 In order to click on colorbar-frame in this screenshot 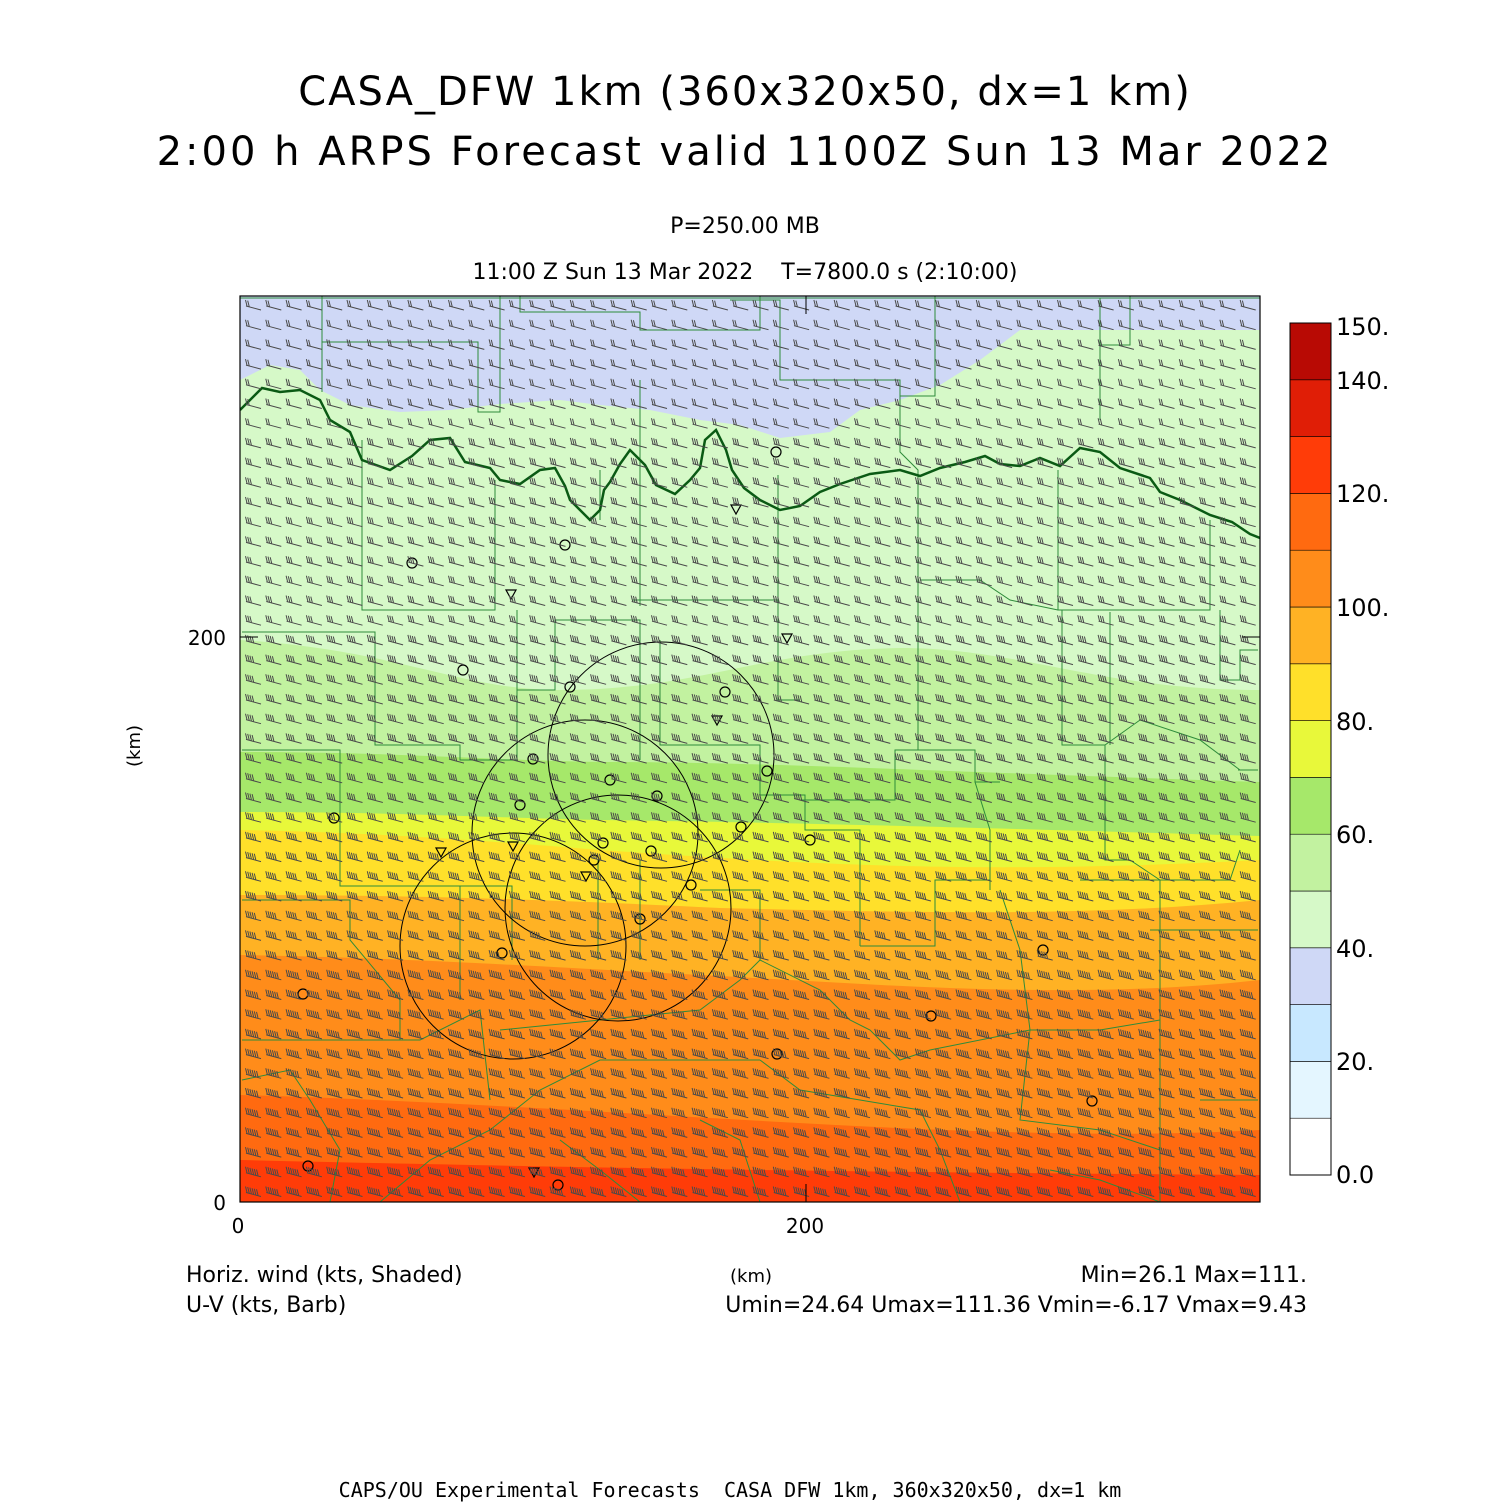, I will do `click(1310, 749)`.